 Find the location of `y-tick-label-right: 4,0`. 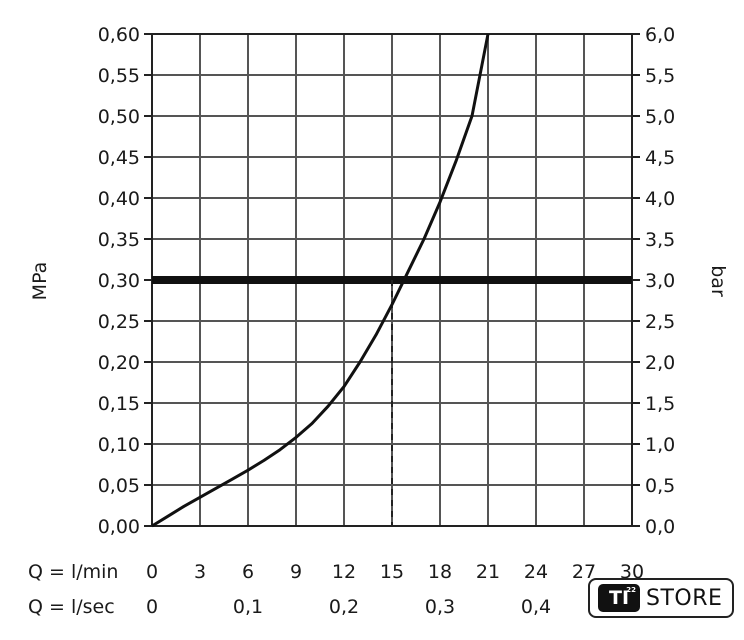

y-tick-label-right: 4,0 is located at coordinates (660, 199).